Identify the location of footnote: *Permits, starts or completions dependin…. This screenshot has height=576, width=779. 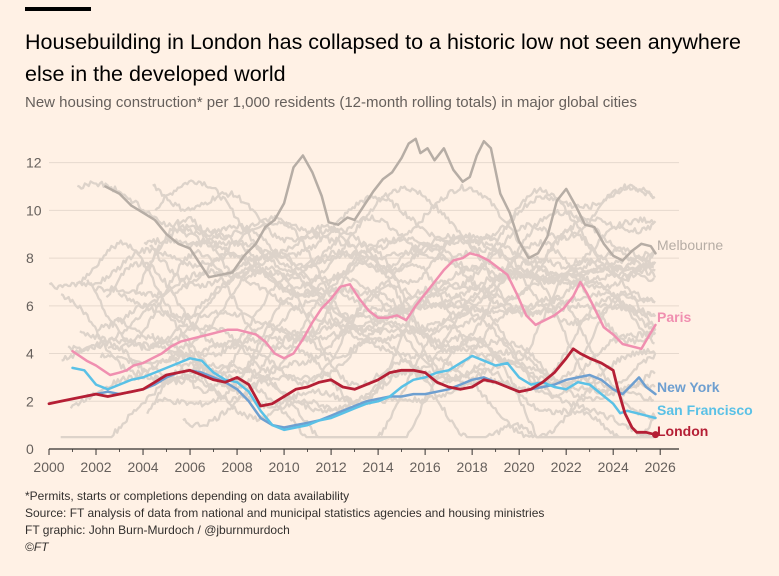
(187, 496).